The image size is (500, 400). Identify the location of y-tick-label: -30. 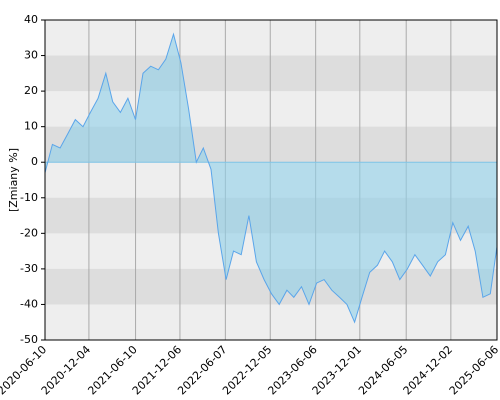
(29, 268).